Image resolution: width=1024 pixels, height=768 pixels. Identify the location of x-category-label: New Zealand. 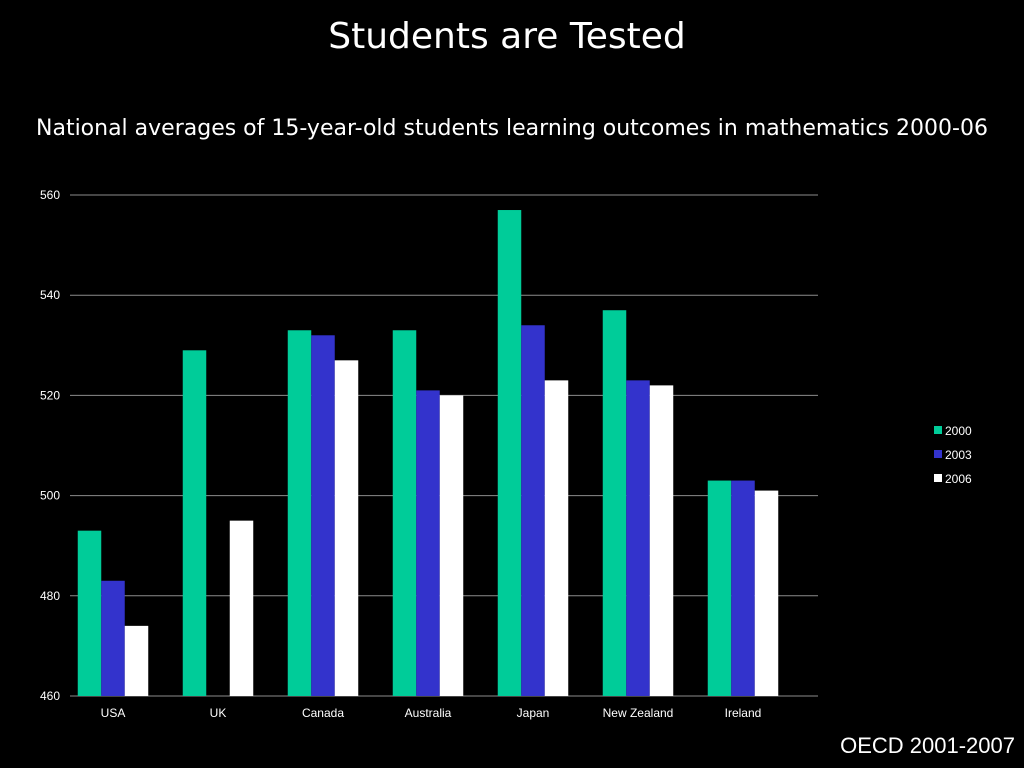
(638, 713).